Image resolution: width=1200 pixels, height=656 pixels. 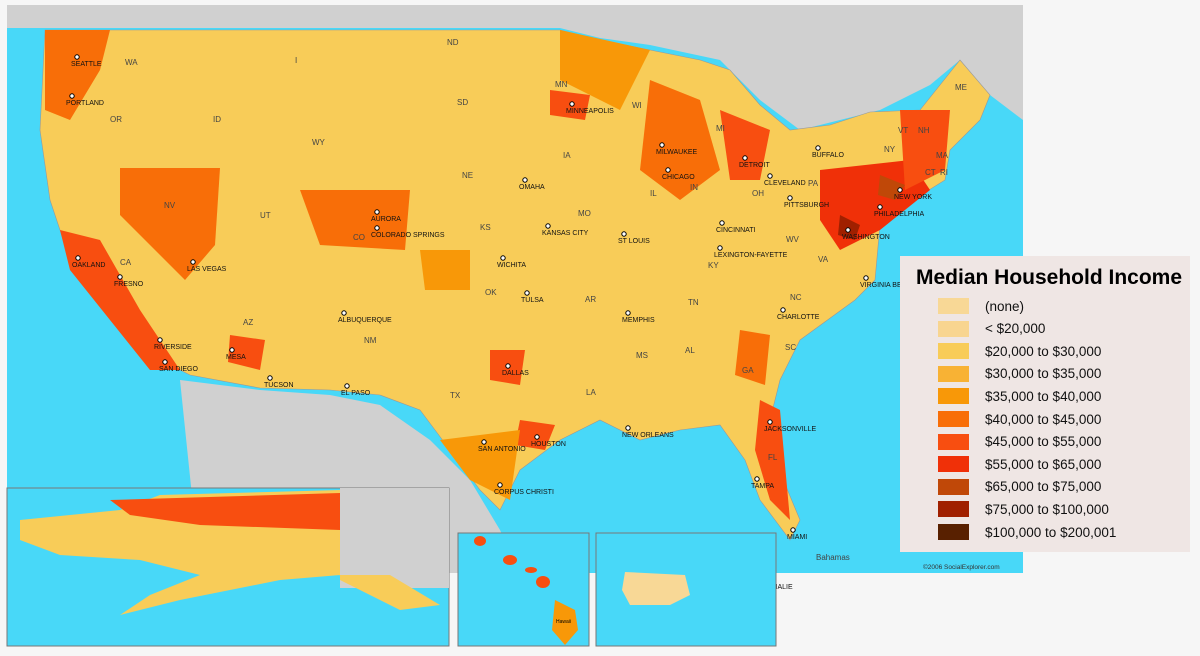 What do you see at coordinates (686, 589) in the screenshot?
I see `puerto-rico-inset` at bounding box center [686, 589].